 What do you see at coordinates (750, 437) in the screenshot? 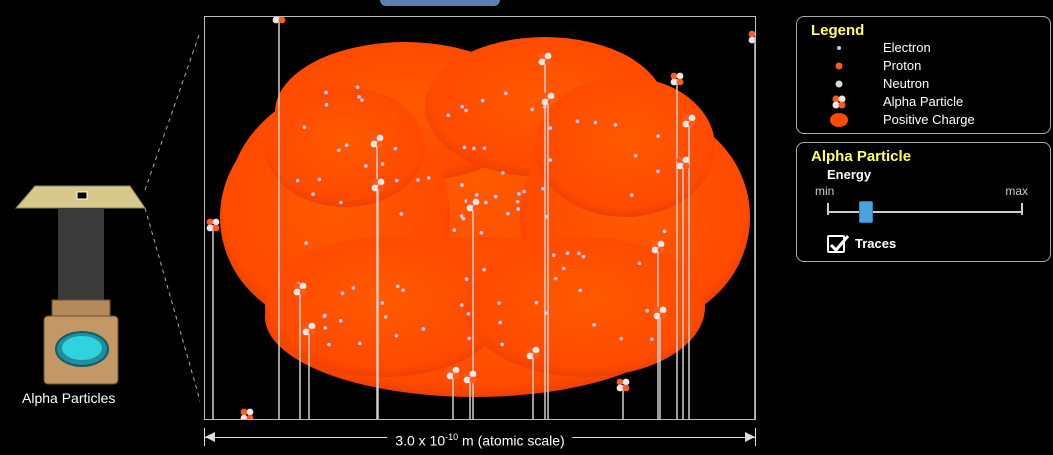
I see `arrow-right-icon` at bounding box center [750, 437].